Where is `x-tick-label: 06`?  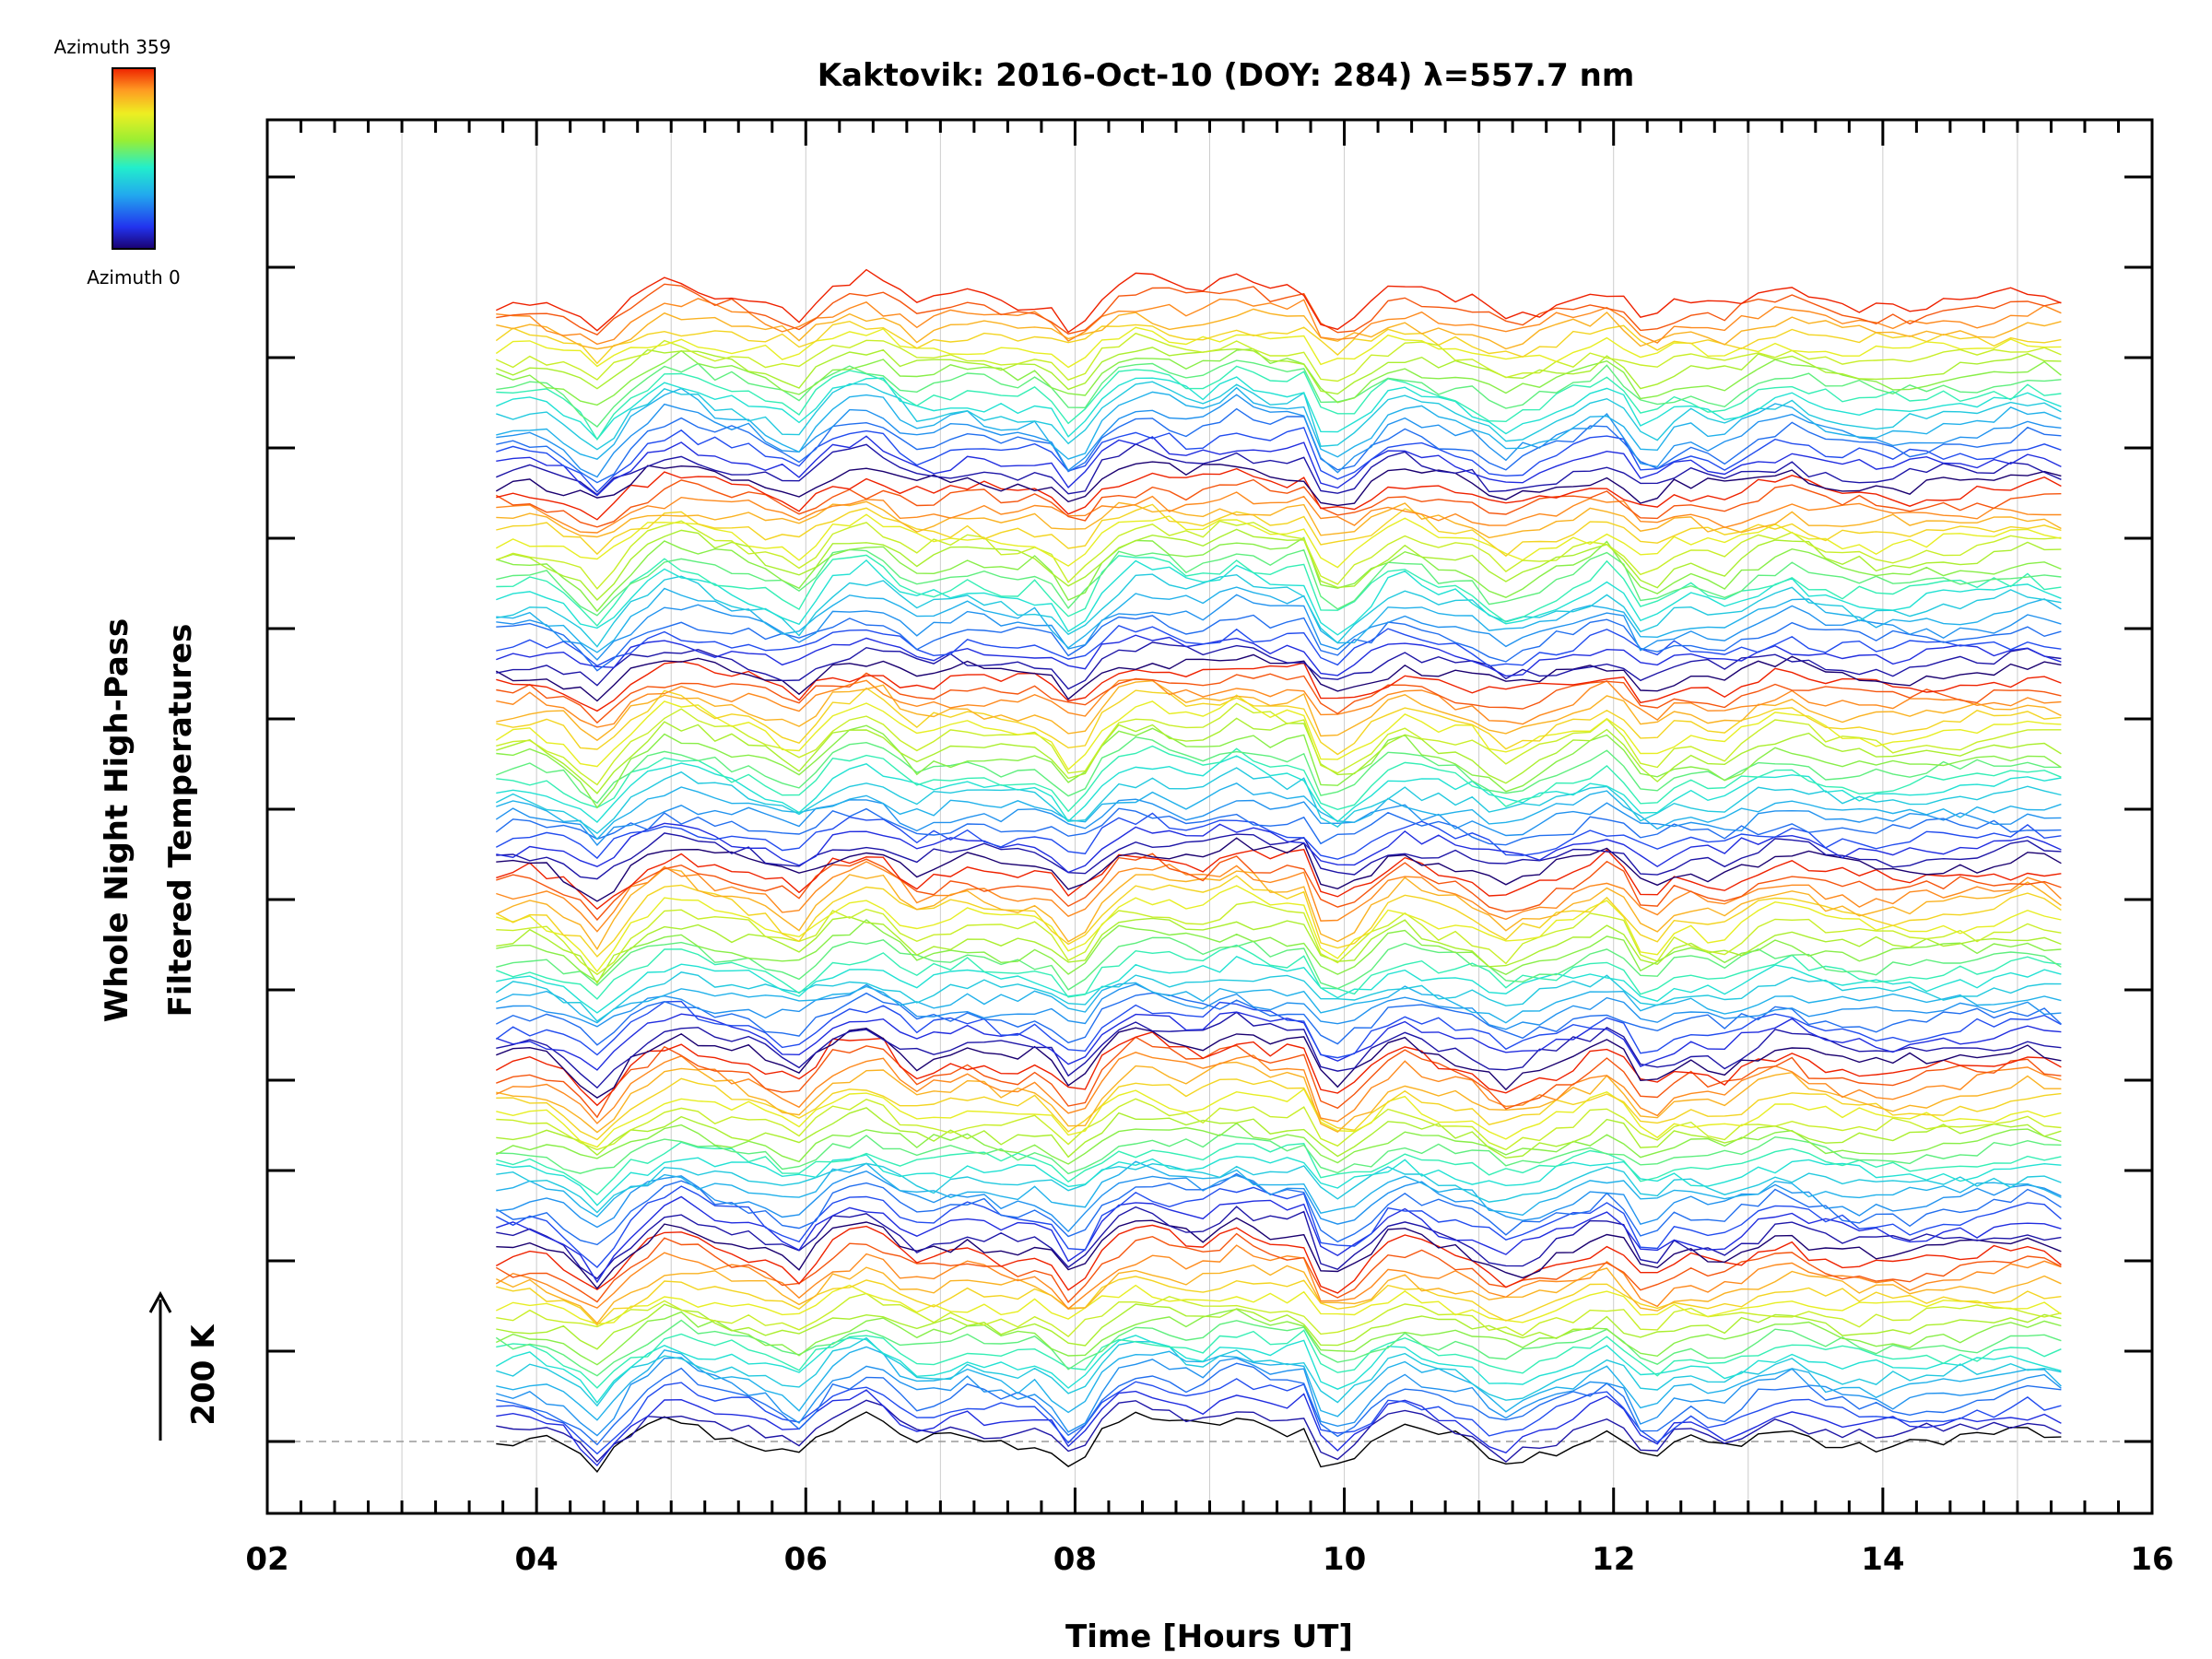
x-tick-label: 06 is located at coordinates (806, 1559).